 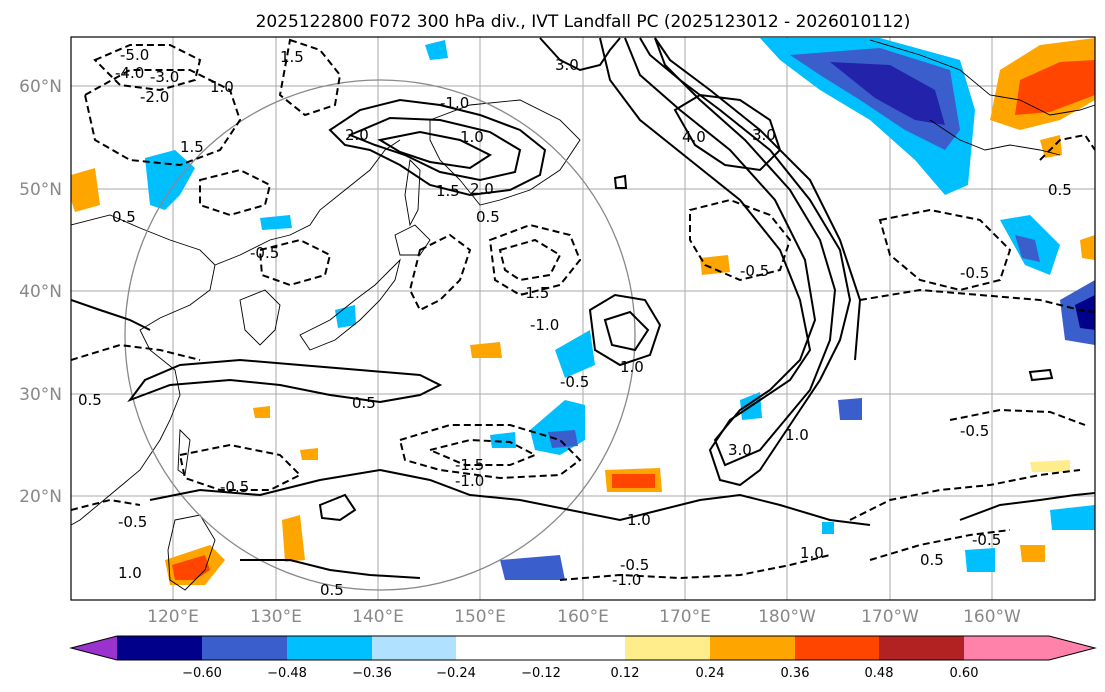 What do you see at coordinates (890, 617) in the screenshot?
I see `lon-label: 170°W` at bounding box center [890, 617].